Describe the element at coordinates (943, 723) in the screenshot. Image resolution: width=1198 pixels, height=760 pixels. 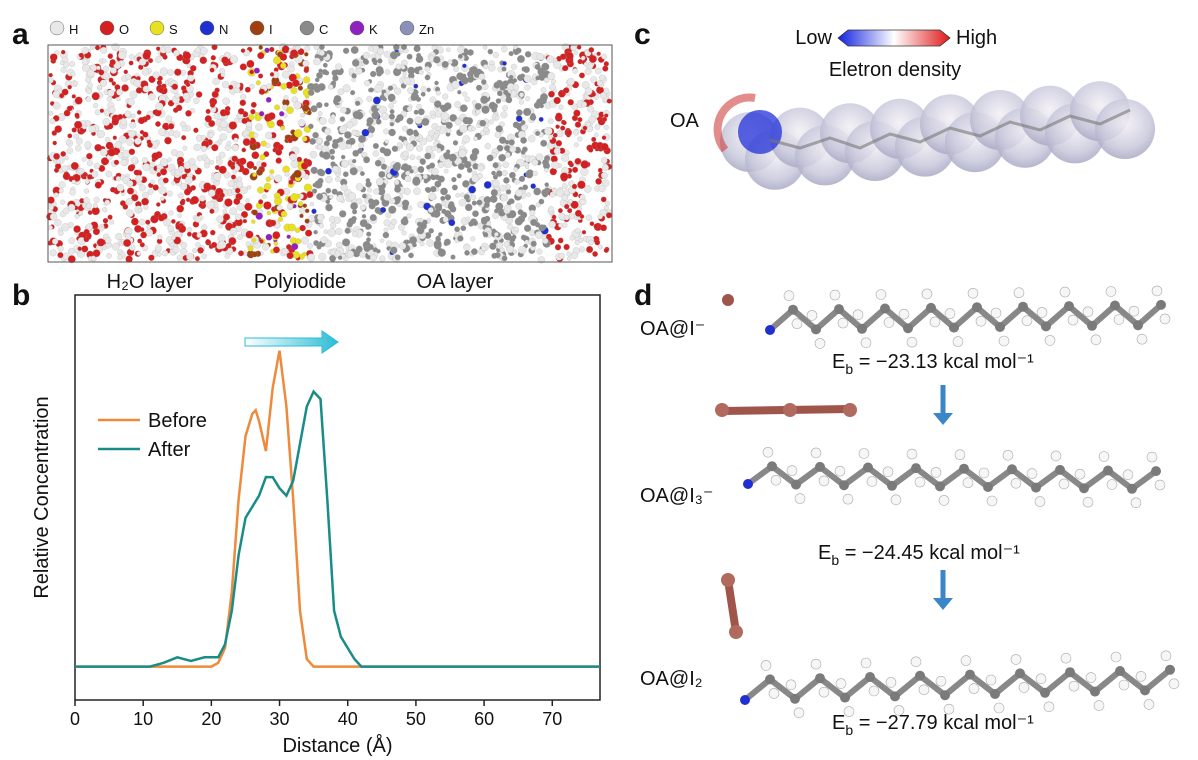
I see `energy-value: = −27.79 kcal mol⁻¹` at that location.